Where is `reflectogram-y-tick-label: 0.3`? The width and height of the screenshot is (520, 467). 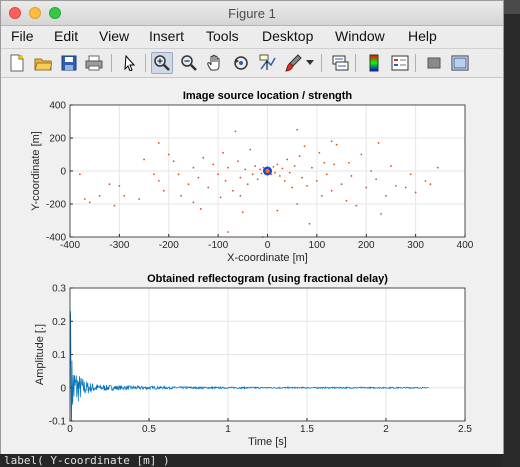
reflectogram-y-tick-label: 0.3 is located at coordinates (59, 289).